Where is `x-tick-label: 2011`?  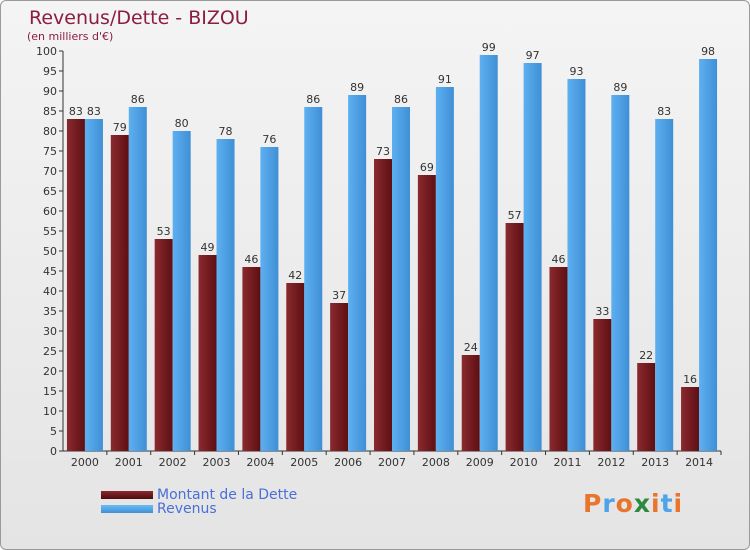
x-tick-label: 2011 is located at coordinates (567, 462).